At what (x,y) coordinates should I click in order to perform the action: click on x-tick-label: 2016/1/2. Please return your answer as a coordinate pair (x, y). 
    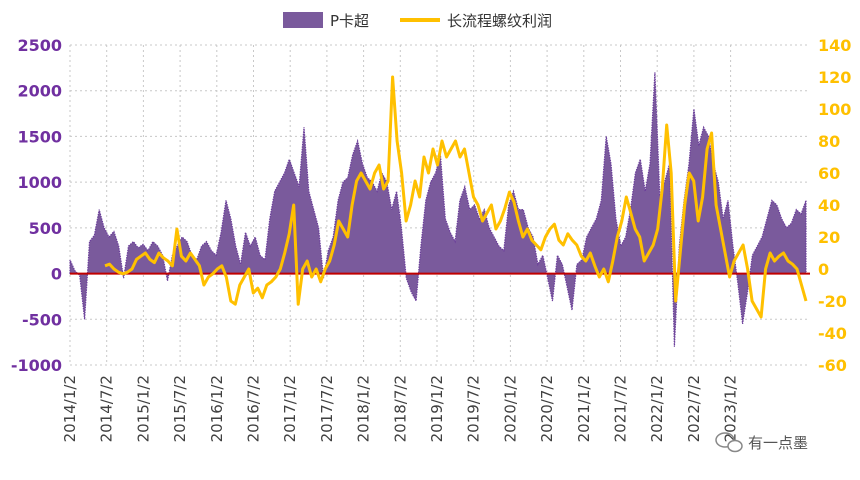
    Looking at the image, I should click on (217, 408).